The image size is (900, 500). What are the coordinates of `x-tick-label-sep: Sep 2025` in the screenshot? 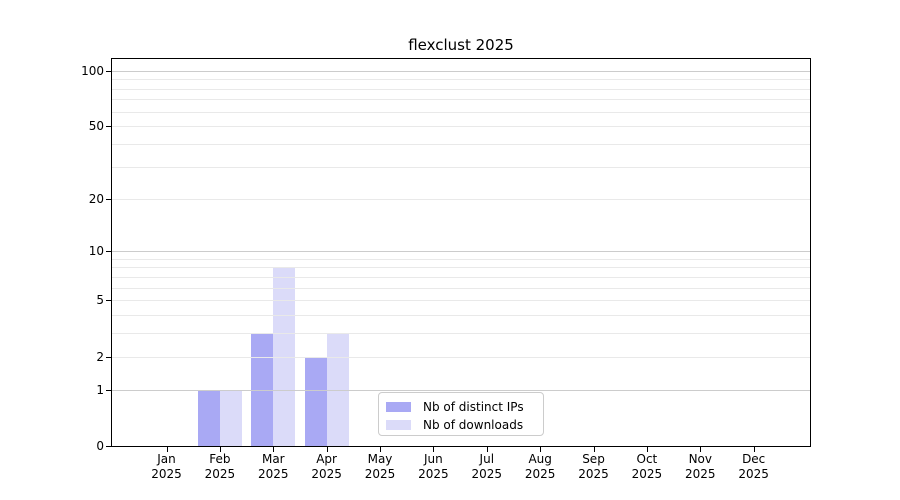 It's located at (594, 467).